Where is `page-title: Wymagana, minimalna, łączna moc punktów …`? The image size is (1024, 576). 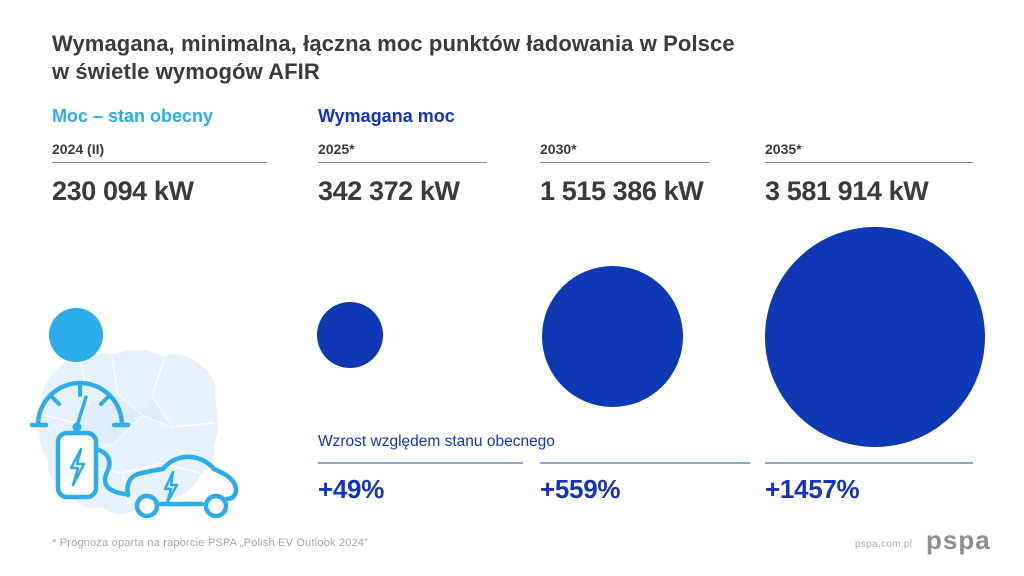 page-title: Wymagana, minimalna, łączna moc punktów … is located at coordinates (393, 58).